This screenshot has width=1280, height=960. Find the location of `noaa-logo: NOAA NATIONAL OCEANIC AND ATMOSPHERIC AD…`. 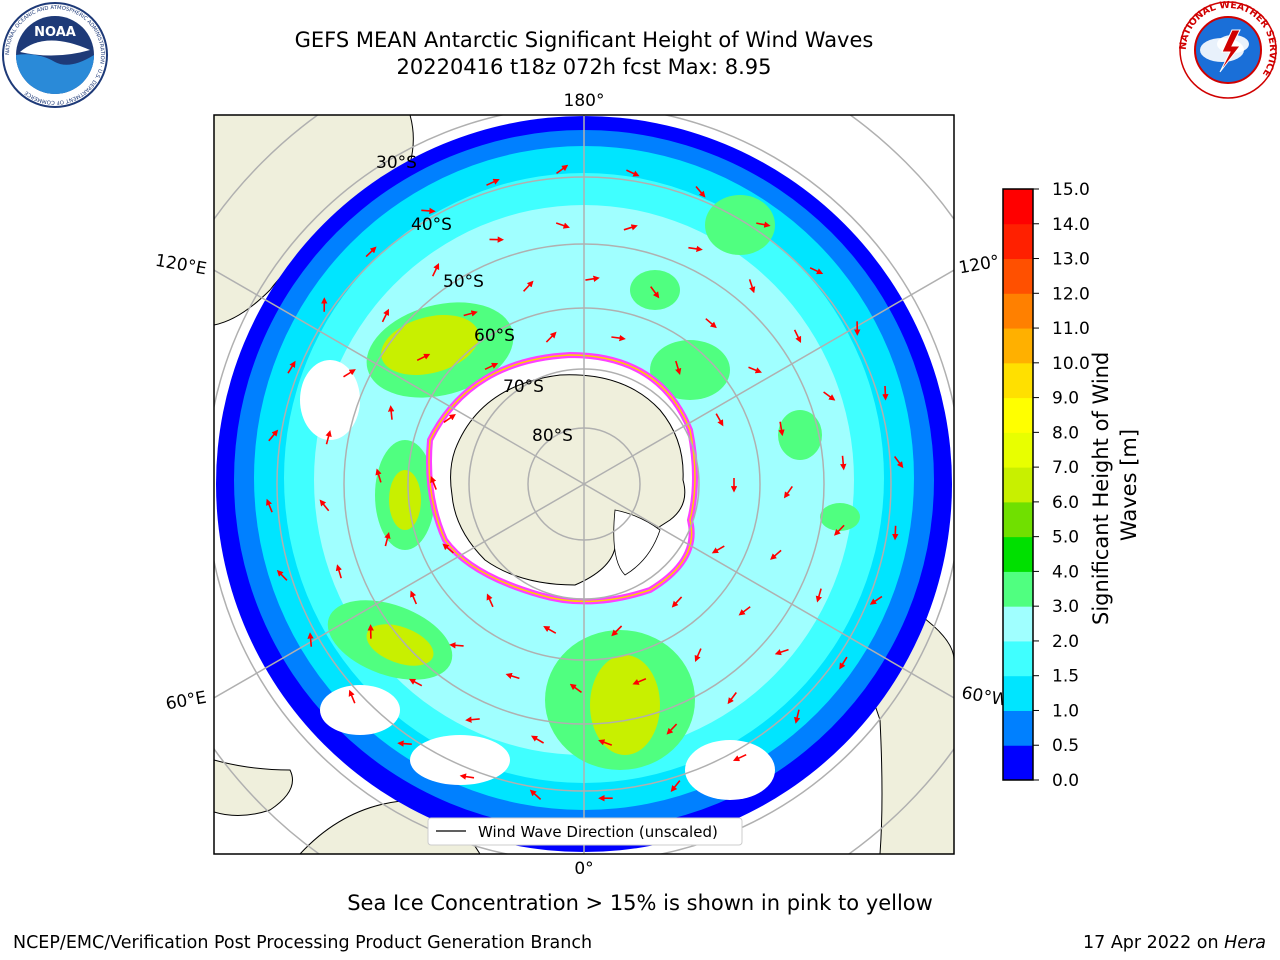

noaa-logo: NOAA NATIONAL OCEANIC AND ATMOSPHERIC AD… is located at coordinates (55, 55).